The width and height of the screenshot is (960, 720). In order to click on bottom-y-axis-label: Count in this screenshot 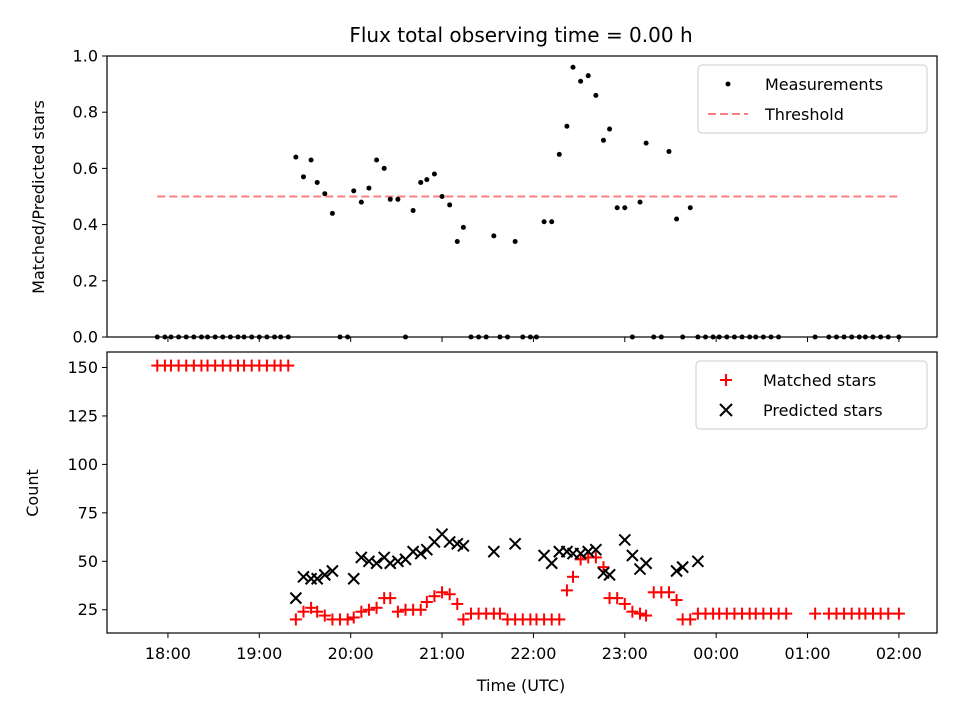, I will do `click(32, 493)`.